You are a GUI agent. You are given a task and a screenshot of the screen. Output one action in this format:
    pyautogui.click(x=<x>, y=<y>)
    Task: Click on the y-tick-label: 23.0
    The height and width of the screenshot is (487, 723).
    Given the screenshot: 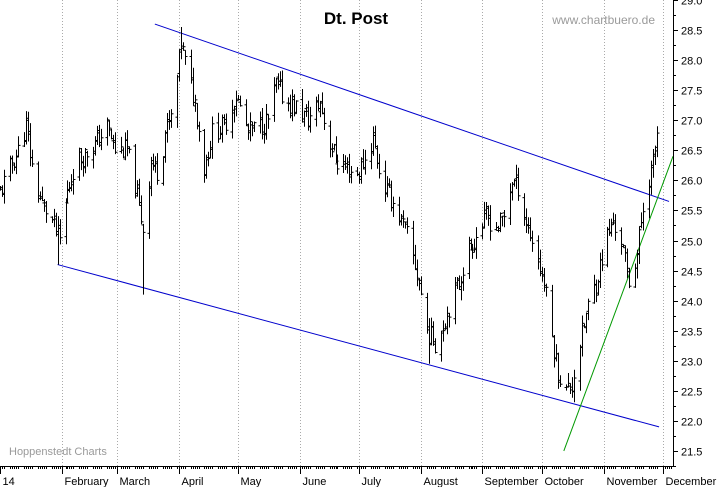 What is the action you would take?
    pyautogui.click(x=691, y=363)
    